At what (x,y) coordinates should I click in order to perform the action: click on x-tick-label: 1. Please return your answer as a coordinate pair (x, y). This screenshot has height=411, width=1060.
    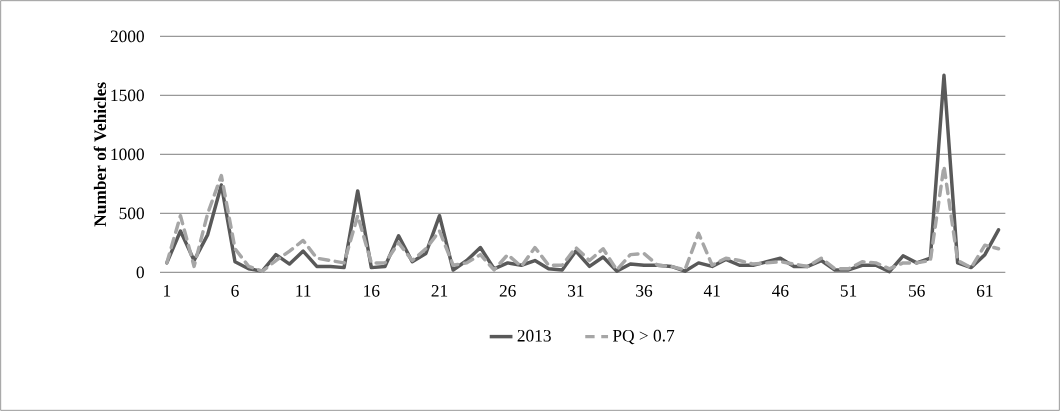
    Looking at the image, I should click on (167, 291).